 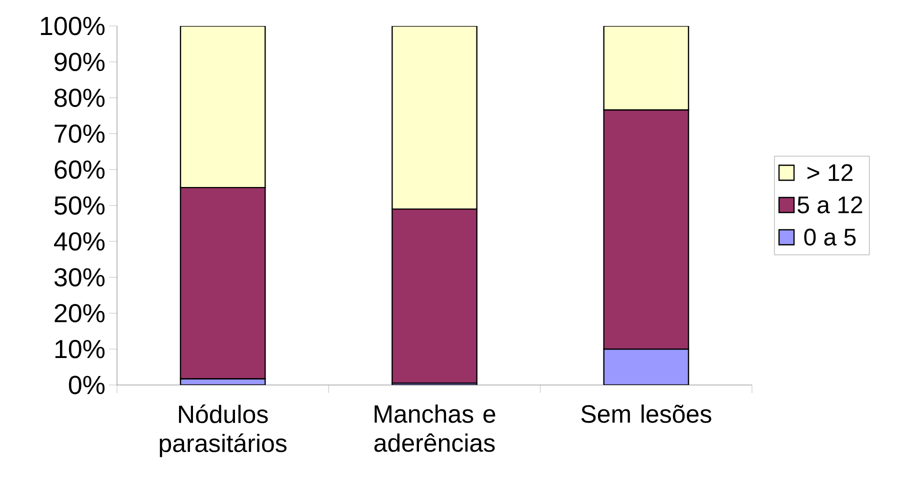 What do you see at coordinates (79, 277) in the screenshot?
I see `y-tick-label: 30%` at bounding box center [79, 277].